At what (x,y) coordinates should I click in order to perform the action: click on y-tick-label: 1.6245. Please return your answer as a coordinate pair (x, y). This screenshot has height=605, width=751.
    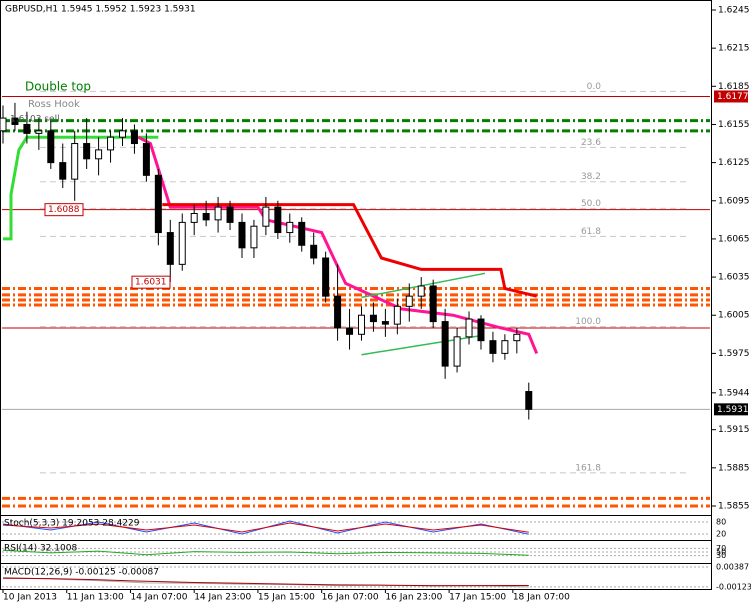
    Looking at the image, I should click on (734, 11).